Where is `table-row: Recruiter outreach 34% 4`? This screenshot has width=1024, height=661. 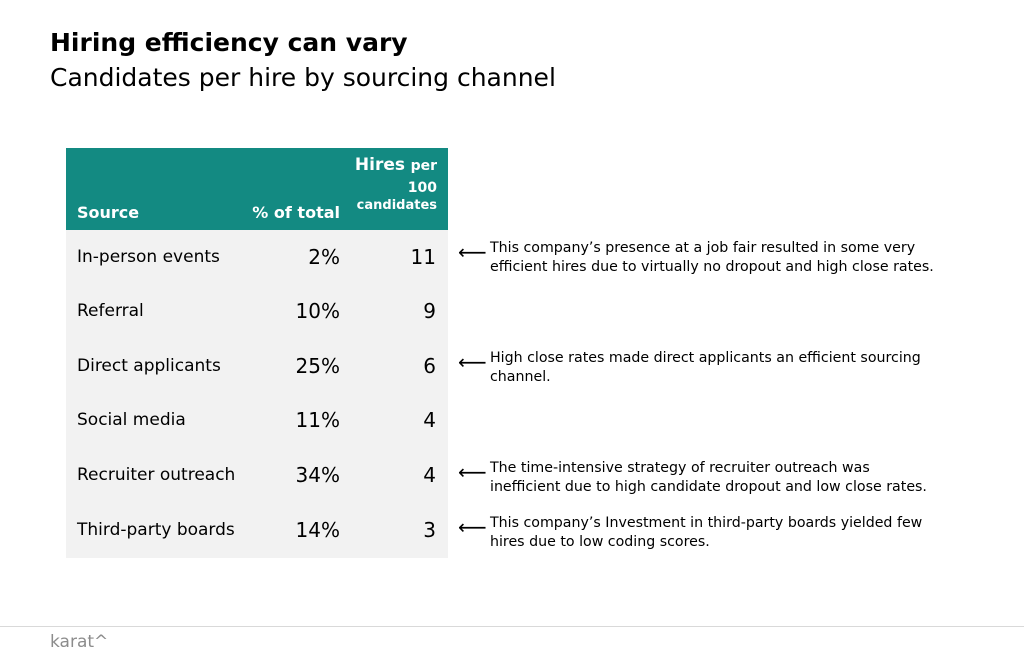 table-row: Recruiter outreach 34% 4 is located at coordinates (257, 475).